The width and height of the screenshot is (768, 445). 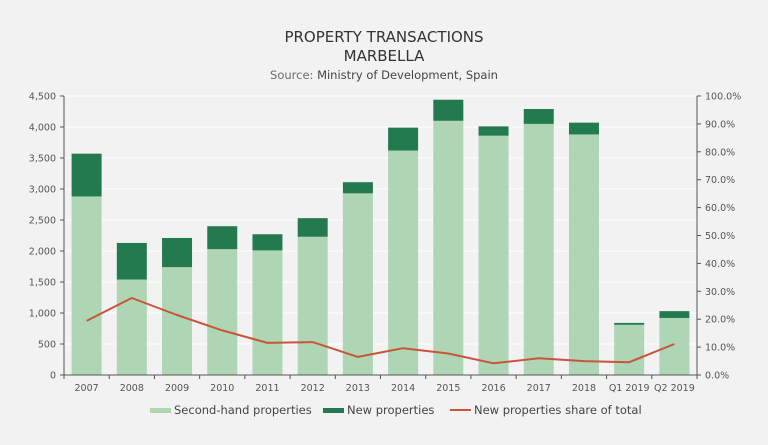 I want to click on x-tick-label: 2009, so click(x=177, y=388).